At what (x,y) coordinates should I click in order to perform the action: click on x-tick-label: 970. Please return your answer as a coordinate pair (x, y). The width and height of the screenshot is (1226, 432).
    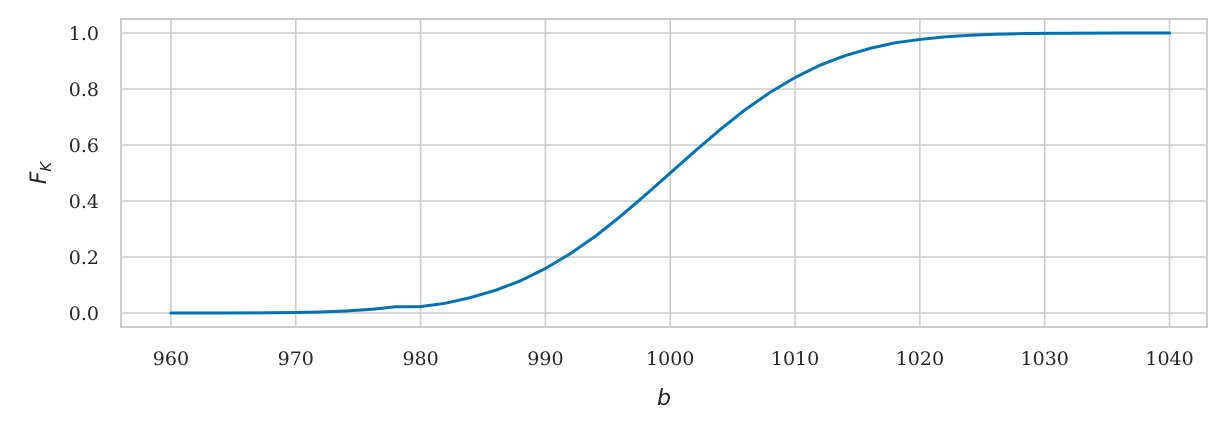
    Looking at the image, I should click on (296, 359).